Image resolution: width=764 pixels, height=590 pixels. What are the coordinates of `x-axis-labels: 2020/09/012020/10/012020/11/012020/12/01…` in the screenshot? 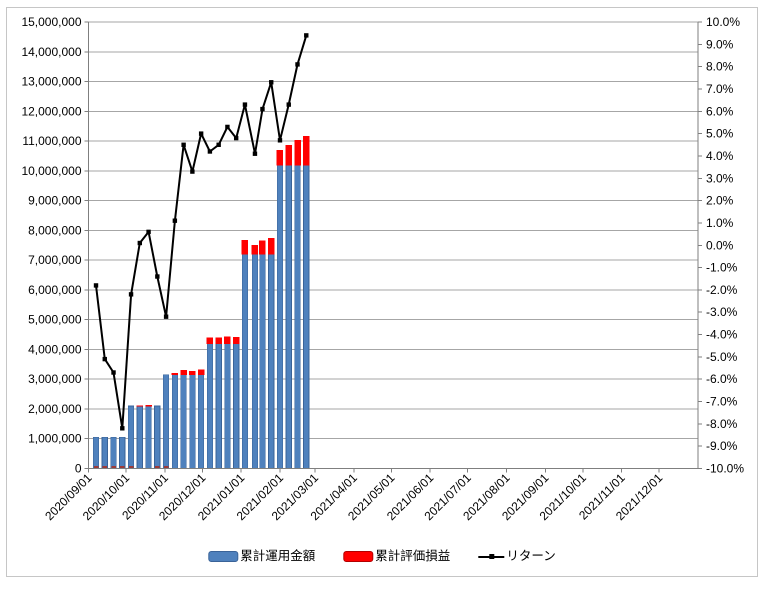 It's located at (354, 495).